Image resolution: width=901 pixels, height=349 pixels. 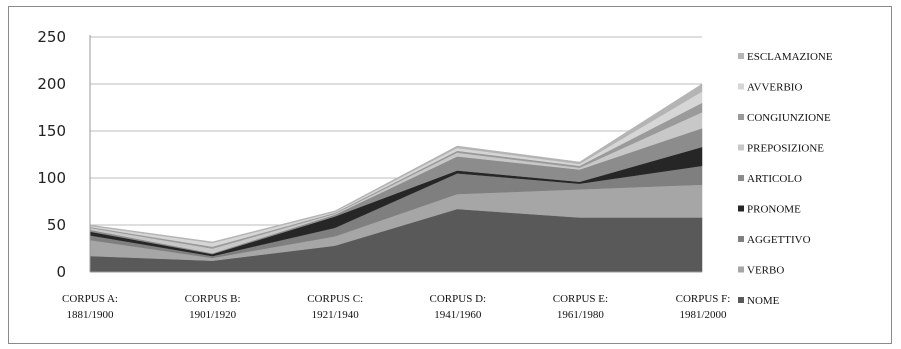 I want to click on x-tick-label-0-line2: 1881/1900, so click(x=90, y=315).